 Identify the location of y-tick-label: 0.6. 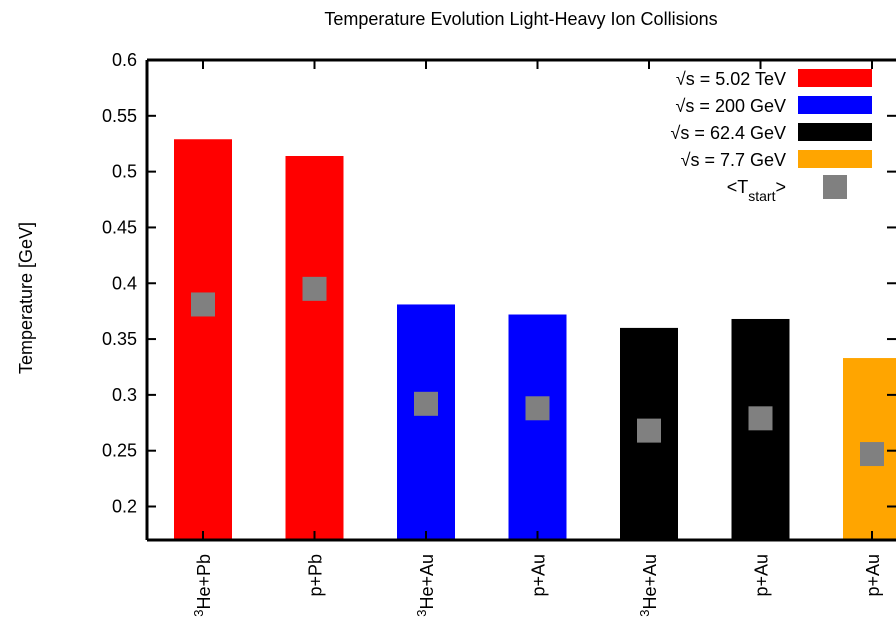
(124, 60).